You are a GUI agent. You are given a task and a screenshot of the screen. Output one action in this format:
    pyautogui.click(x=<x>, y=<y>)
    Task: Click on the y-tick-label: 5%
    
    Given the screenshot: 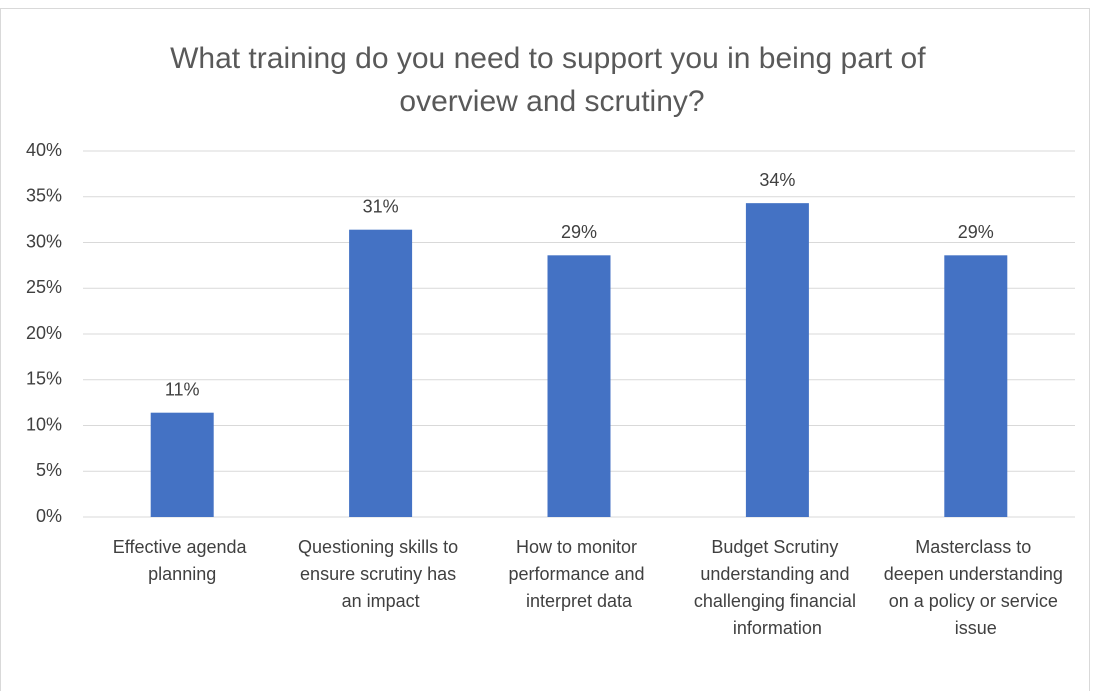 What is the action you would take?
    pyautogui.click(x=49, y=470)
    